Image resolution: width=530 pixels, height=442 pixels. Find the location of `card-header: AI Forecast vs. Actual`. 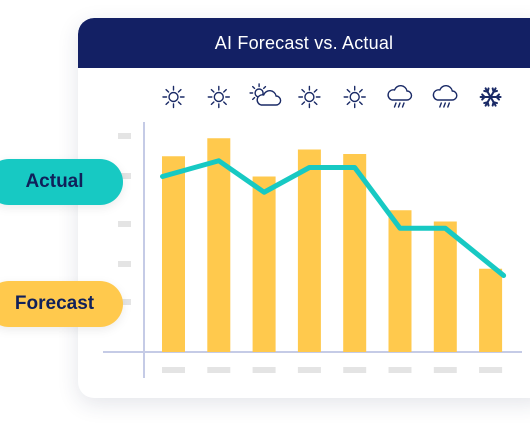

card-header: AI Forecast vs. Actual is located at coordinates (304, 43).